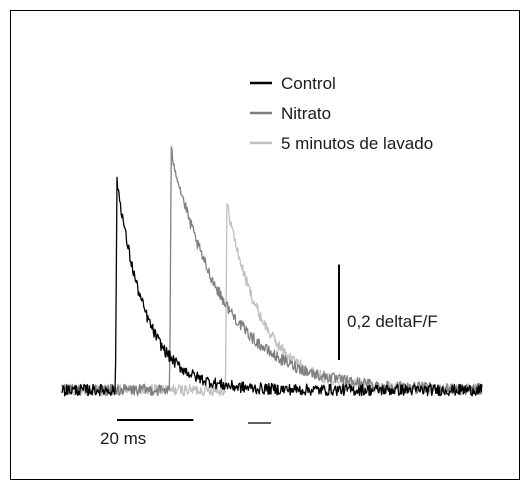 This screenshot has width=531, height=480. What do you see at coordinates (341, 113) in the screenshot?
I see `legend: Control Nitrato 5 minutos de lavado` at bounding box center [341, 113].